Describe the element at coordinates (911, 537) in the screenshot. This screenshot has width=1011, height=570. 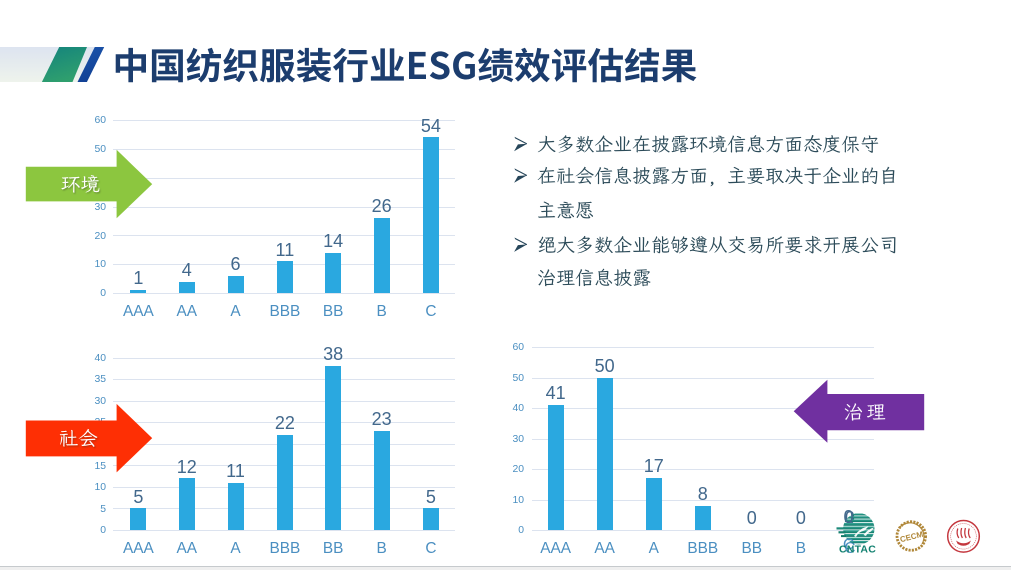
I see `svg-text: CECM` at that location.